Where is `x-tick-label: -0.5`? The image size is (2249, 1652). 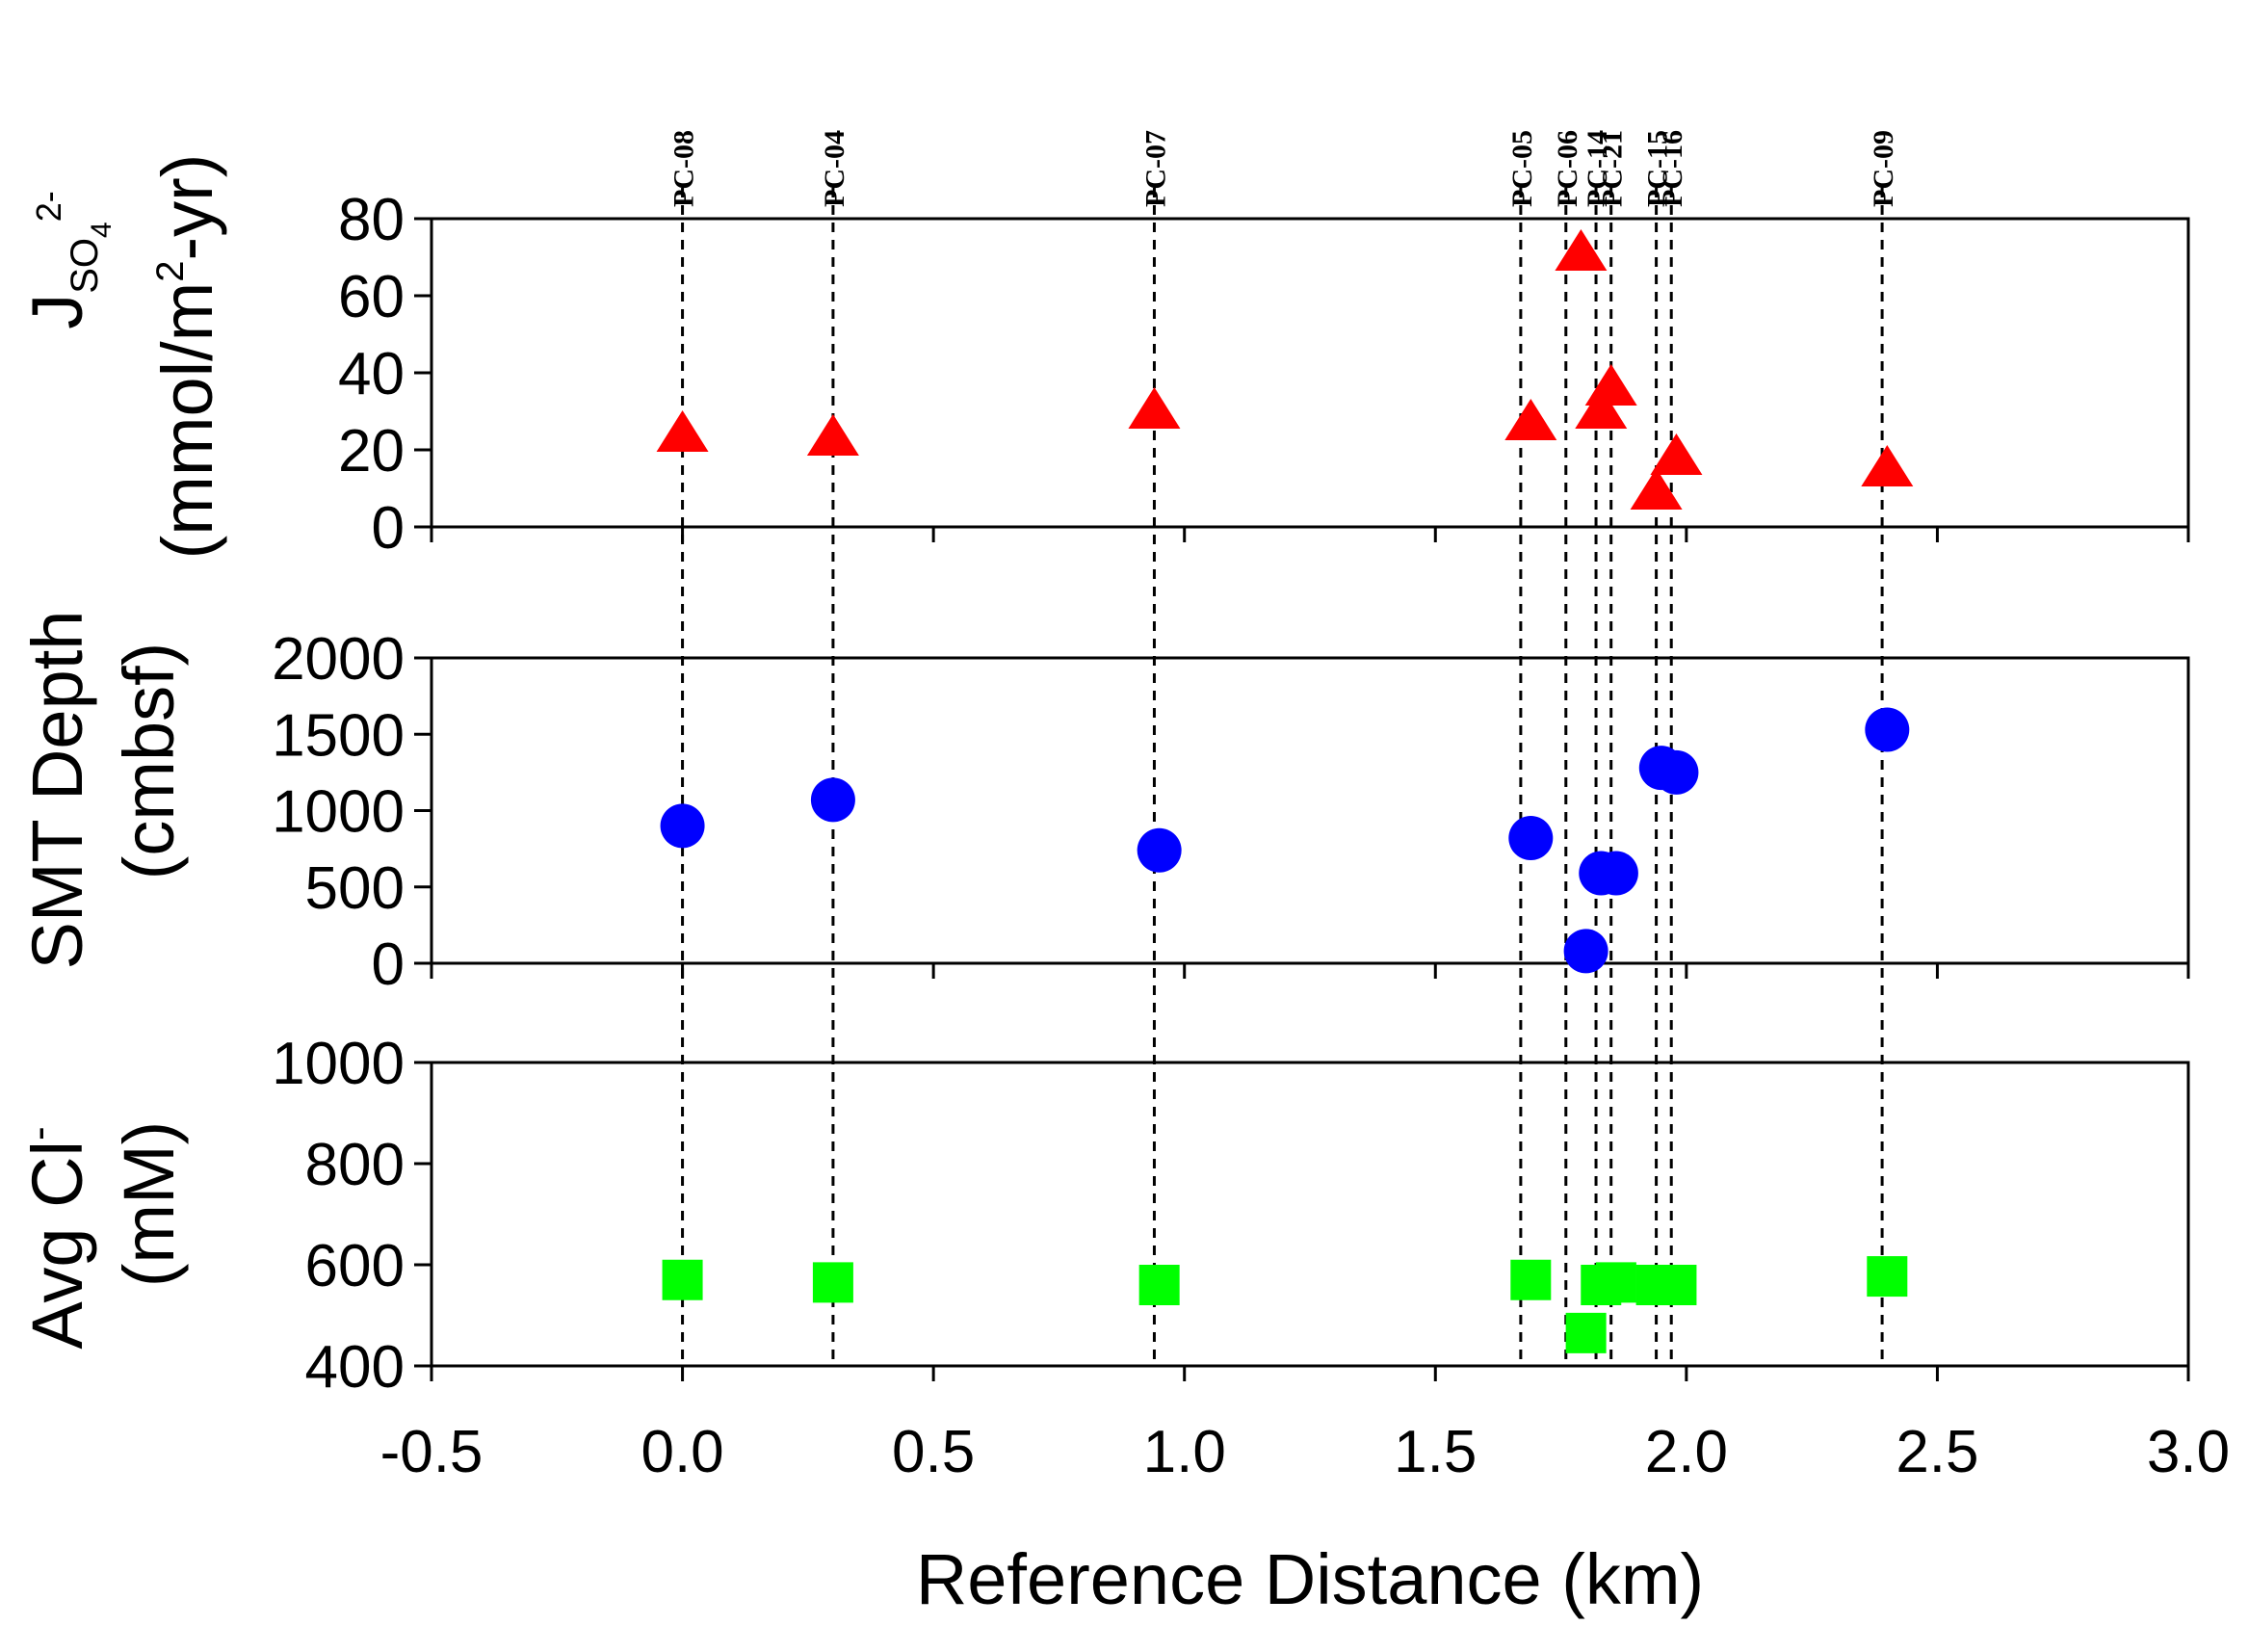 x-tick-label: -0.5 is located at coordinates (432, 1452).